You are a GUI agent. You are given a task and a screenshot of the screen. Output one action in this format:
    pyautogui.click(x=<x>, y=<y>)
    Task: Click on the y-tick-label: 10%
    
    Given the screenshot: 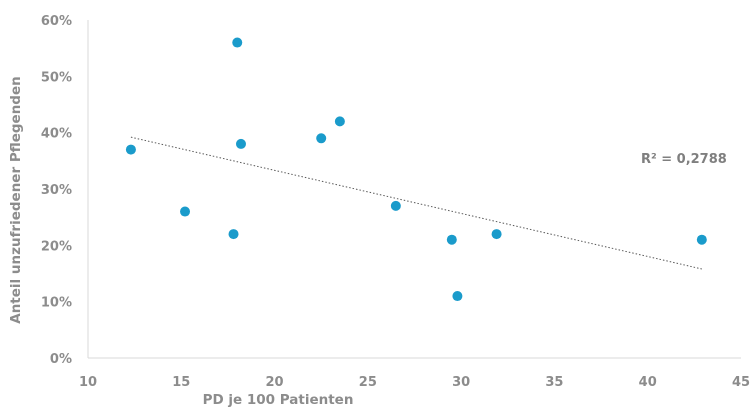 What is the action you would take?
    pyautogui.click(x=56, y=303)
    